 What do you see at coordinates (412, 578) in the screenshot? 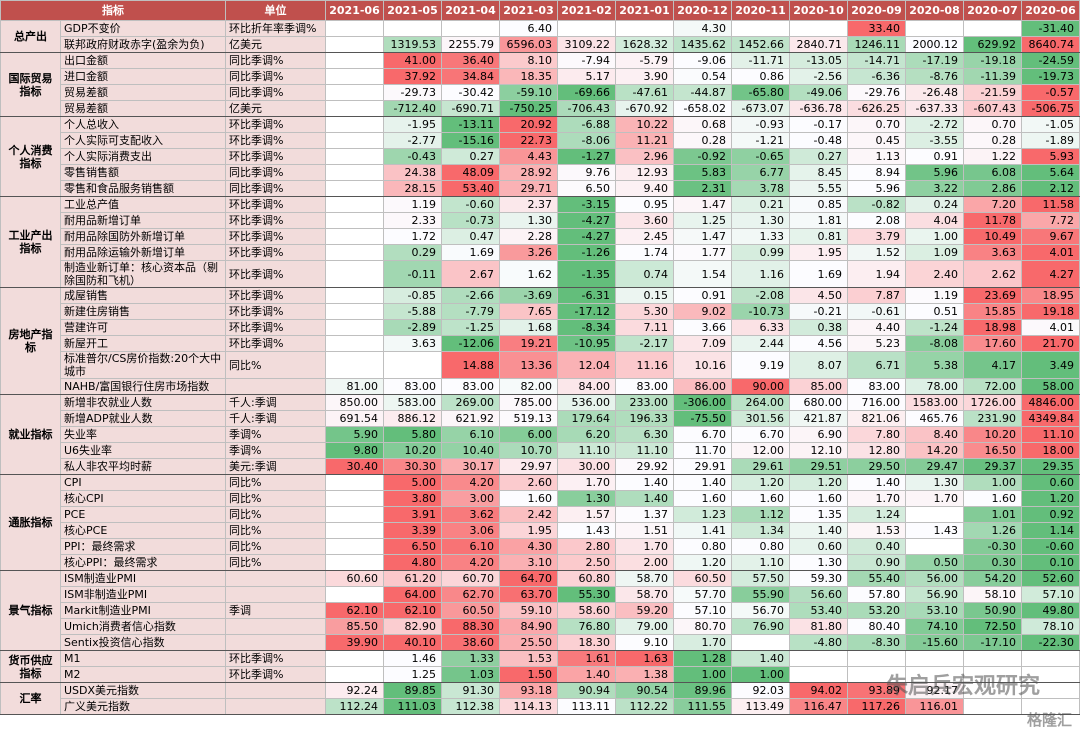
I see `value-cell: 61.20` at bounding box center [412, 578].